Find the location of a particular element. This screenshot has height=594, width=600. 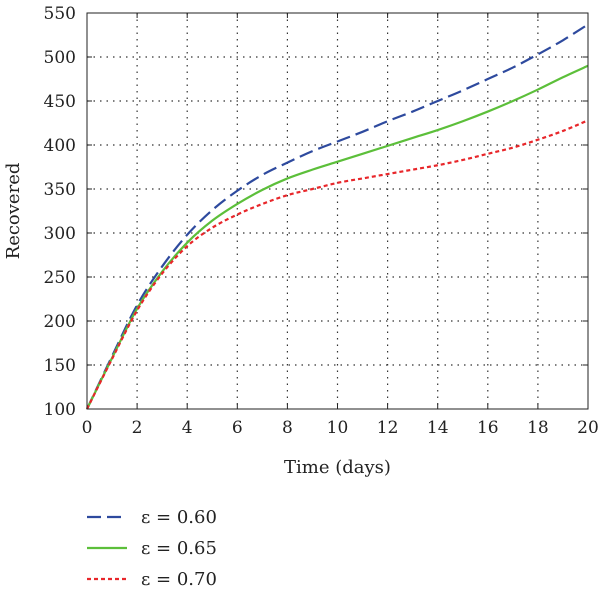

x-tick-label: 2 is located at coordinates (137, 428).